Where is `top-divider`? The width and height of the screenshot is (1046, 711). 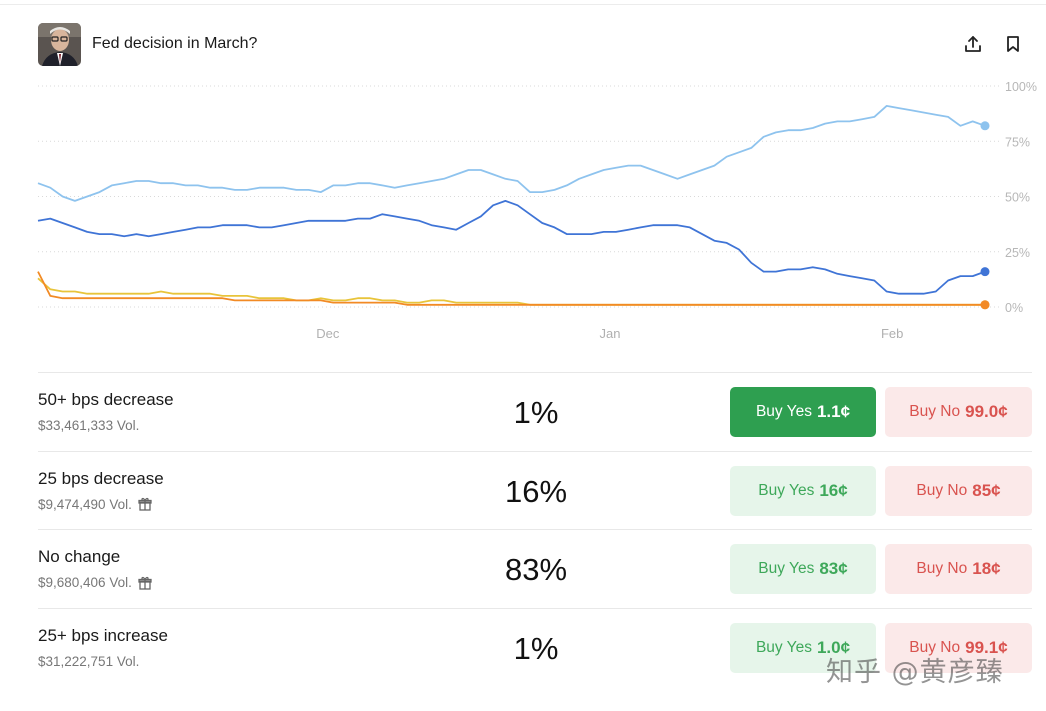 top-divider is located at coordinates (523, 4).